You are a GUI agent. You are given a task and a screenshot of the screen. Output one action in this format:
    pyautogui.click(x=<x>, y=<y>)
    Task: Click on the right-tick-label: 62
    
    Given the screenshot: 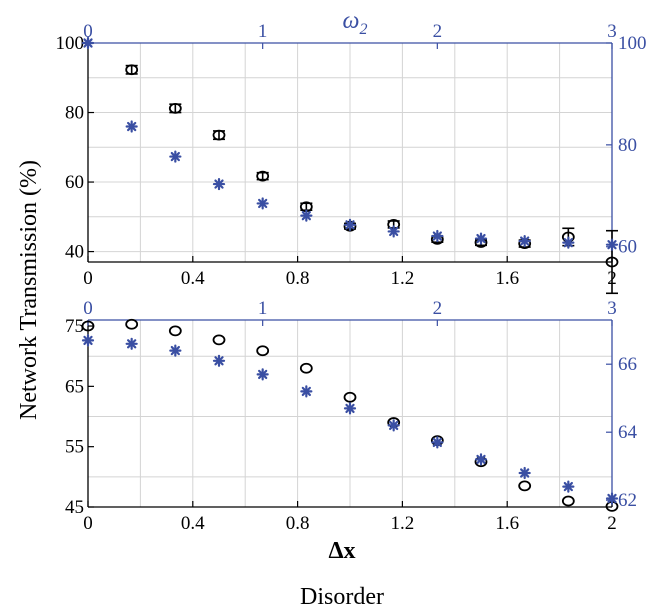 What is the action you would take?
    pyautogui.click(x=627, y=500)
    